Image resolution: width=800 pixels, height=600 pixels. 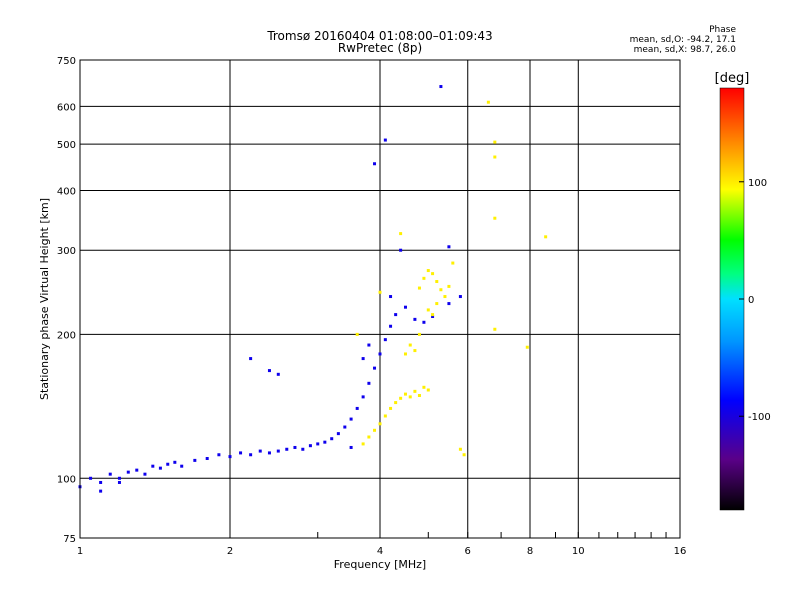 What do you see at coordinates (80, 551) in the screenshot?
I see `x-tick-label: 1` at bounding box center [80, 551].